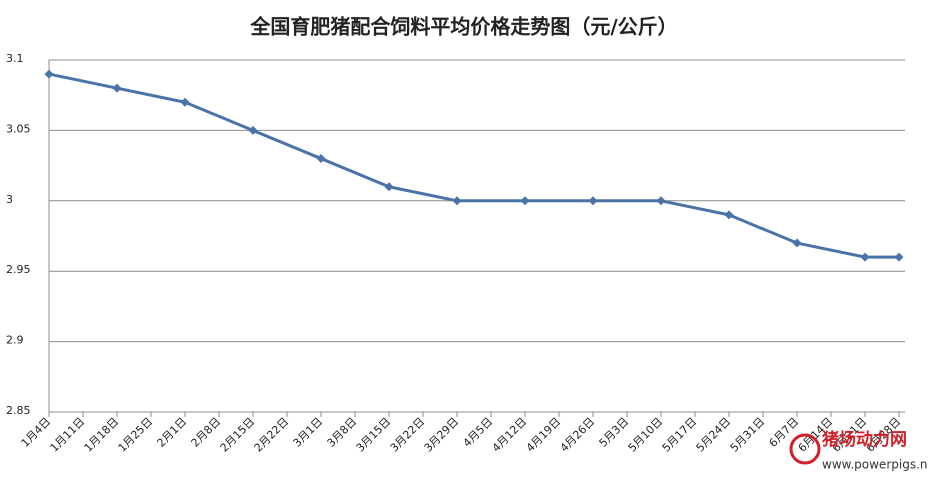 The height and width of the screenshot is (479, 928). I want to click on y-tick-label: 2.9, so click(15, 340).